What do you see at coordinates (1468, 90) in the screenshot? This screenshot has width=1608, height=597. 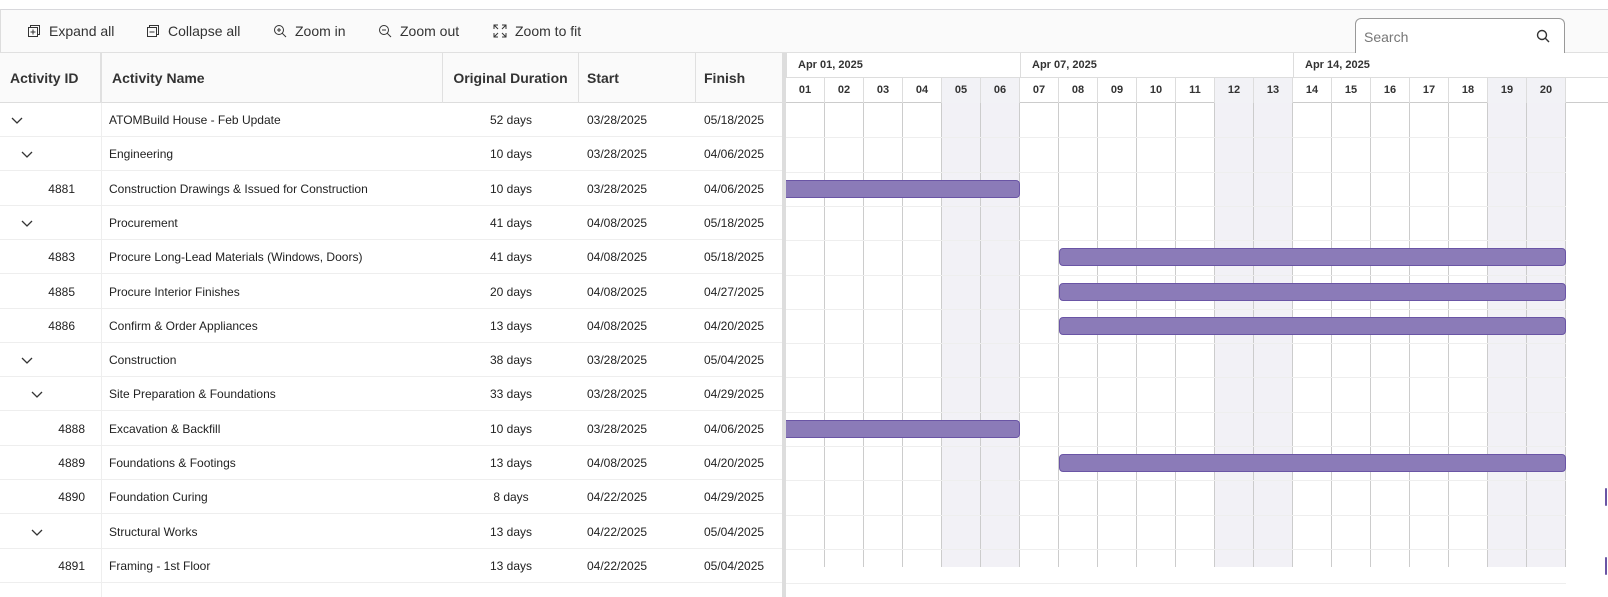 I see `timeline-day-label: 18` at bounding box center [1468, 90].